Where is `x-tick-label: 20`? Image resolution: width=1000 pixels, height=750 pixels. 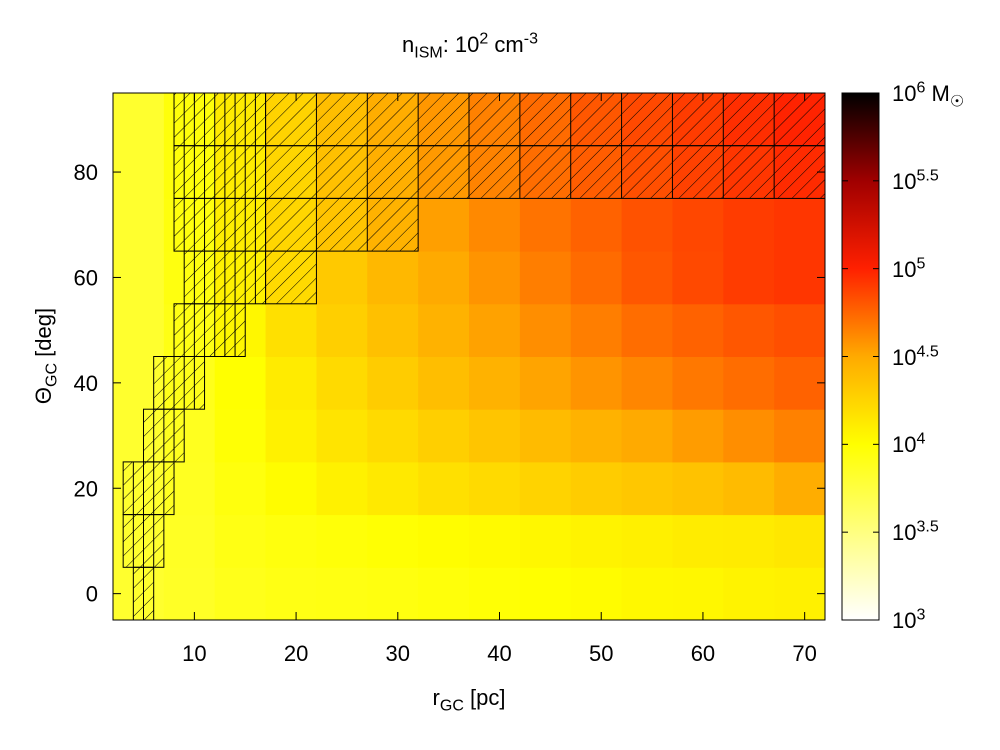
x-tick-label: 20 is located at coordinates (296, 653).